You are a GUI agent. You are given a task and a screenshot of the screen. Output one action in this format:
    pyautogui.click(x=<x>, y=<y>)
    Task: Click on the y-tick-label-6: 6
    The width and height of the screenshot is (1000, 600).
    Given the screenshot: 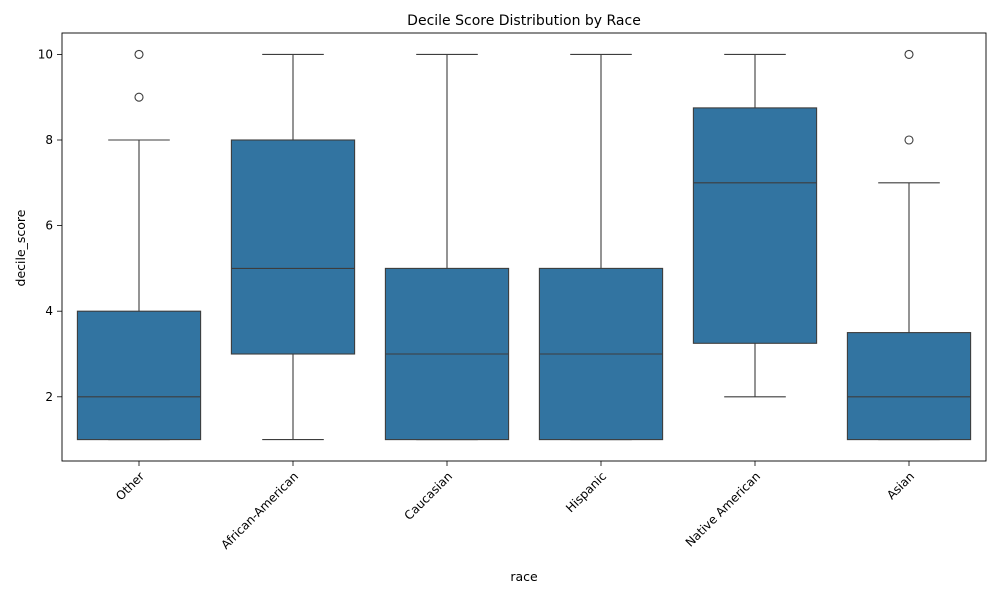 What is the action you would take?
    pyautogui.click(x=49, y=226)
    